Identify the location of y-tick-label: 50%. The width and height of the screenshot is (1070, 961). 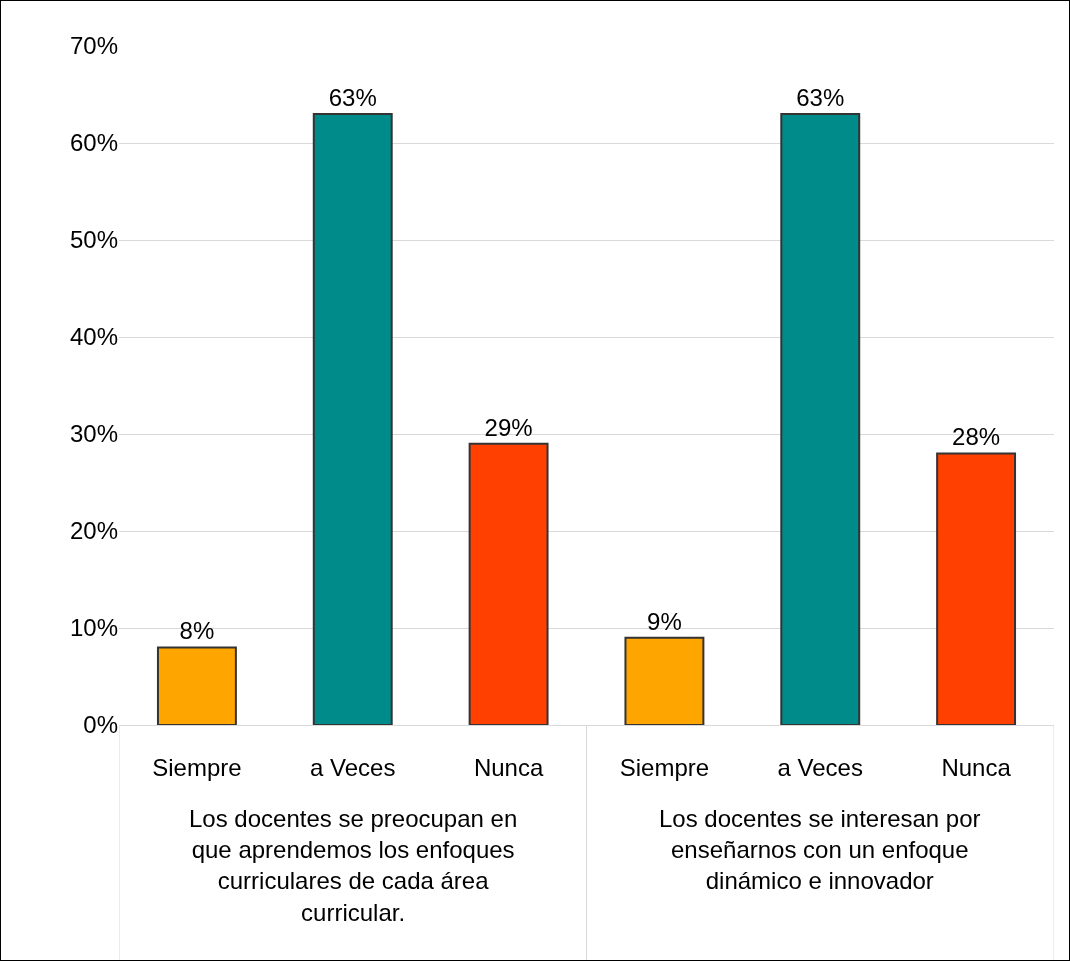
(93, 240).